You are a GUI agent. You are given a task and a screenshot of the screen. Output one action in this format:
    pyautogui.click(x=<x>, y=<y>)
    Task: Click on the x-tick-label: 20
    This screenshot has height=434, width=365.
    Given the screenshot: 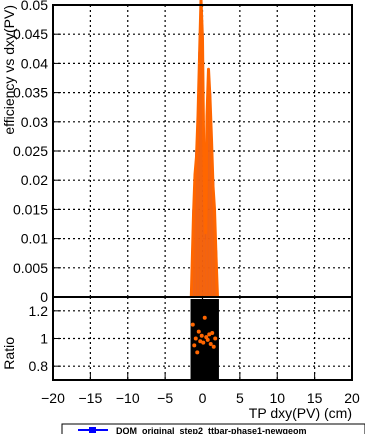 What is the action you would take?
    pyautogui.click(x=352, y=398)
    